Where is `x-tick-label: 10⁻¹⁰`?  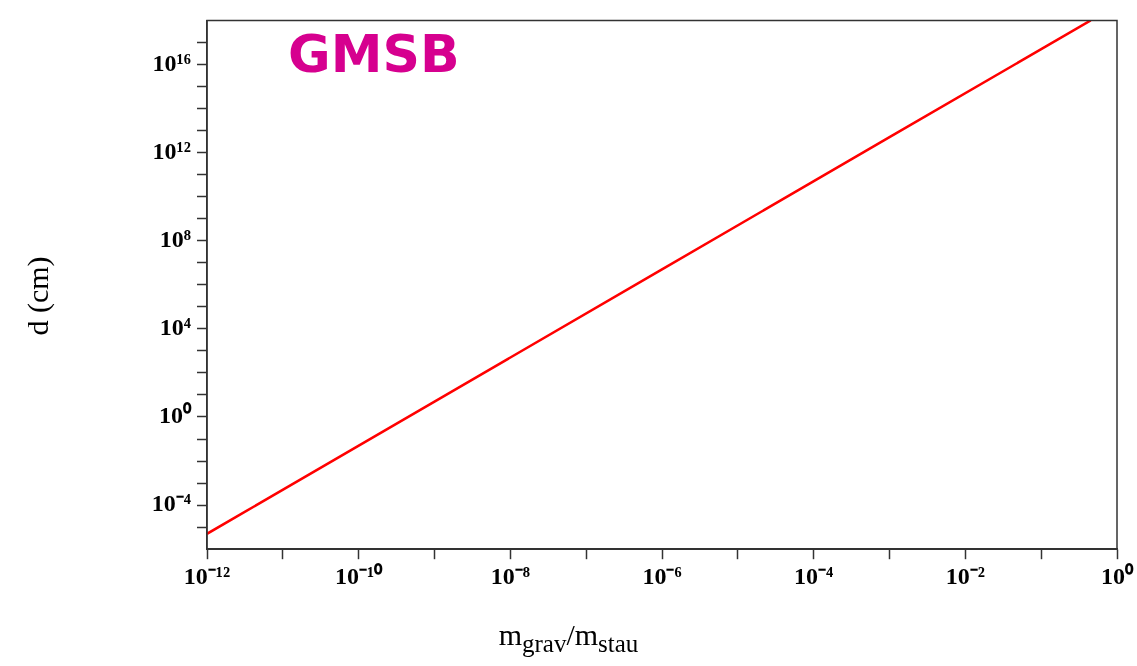 x-tick-label: 10⁻¹⁰ is located at coordinates (359, 575).